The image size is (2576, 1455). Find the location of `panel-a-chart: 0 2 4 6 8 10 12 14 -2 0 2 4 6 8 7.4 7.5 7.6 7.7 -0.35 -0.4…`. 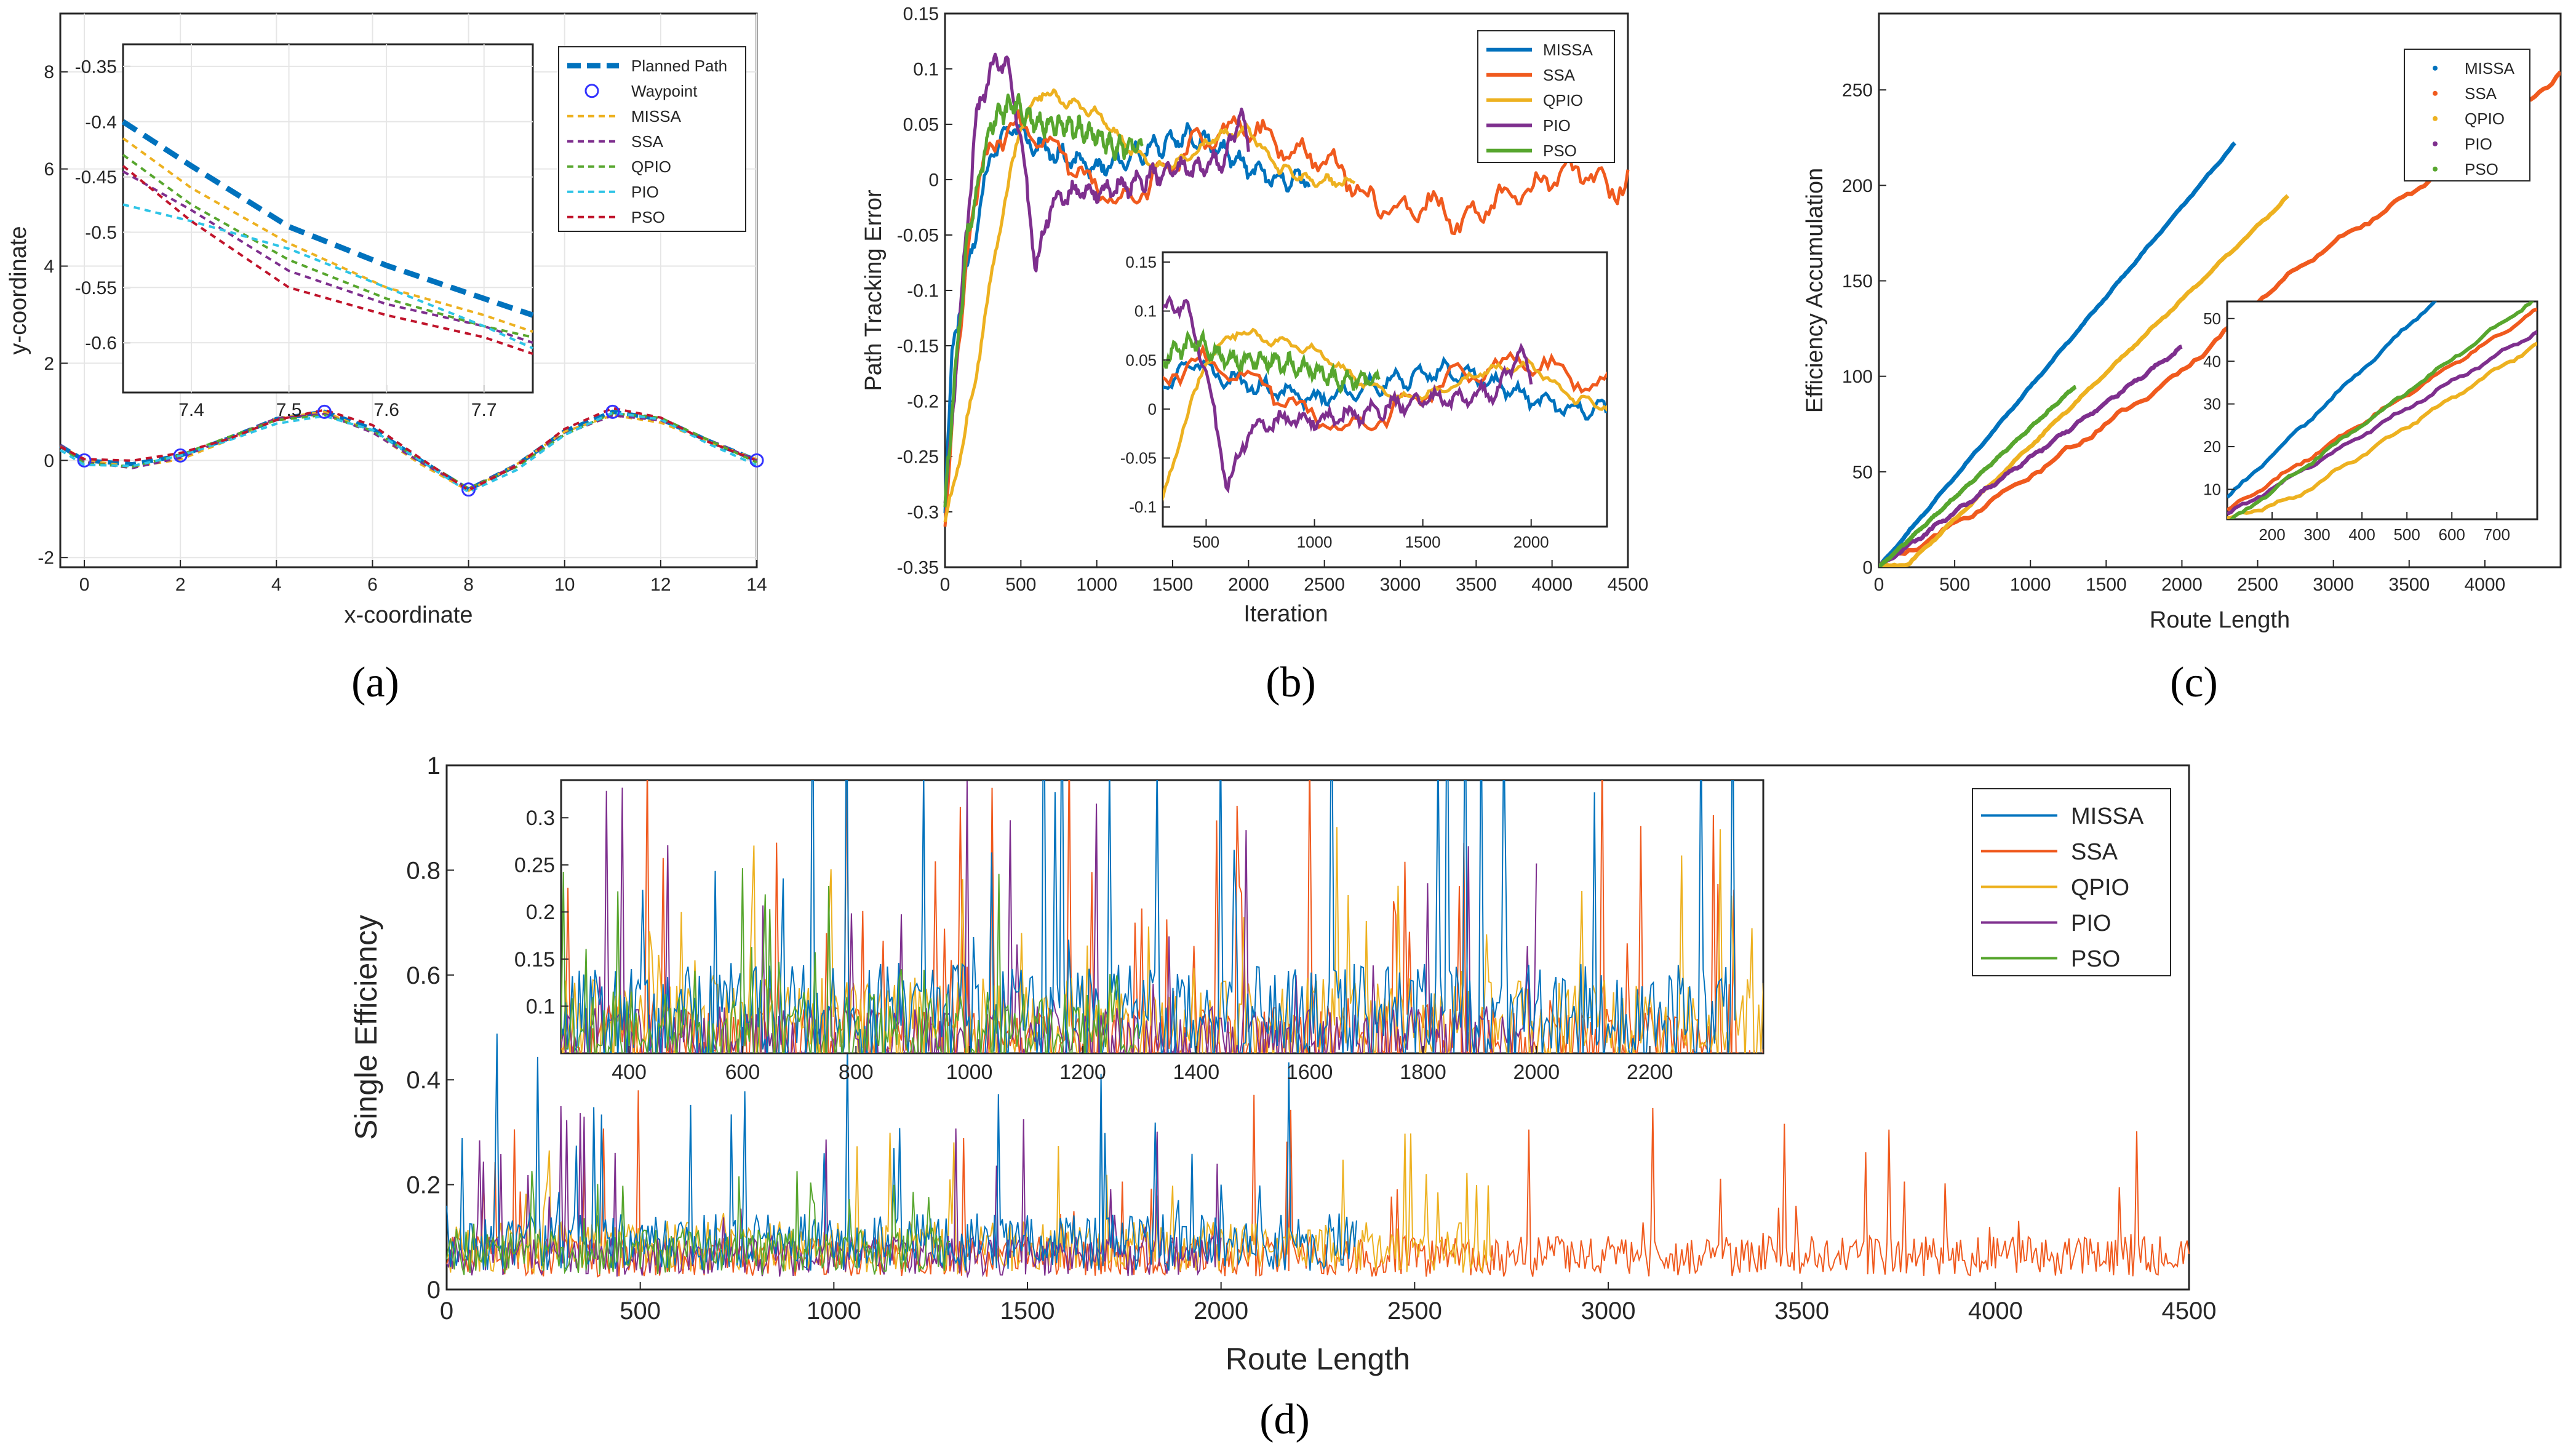

panel-a-chart: 0 2 4 6 8 10 12 14 -2 0 2 4 6 8 7.4 7.5 7.6 7.7 -0.35 -0.4… is located at coordinates (386, 359).